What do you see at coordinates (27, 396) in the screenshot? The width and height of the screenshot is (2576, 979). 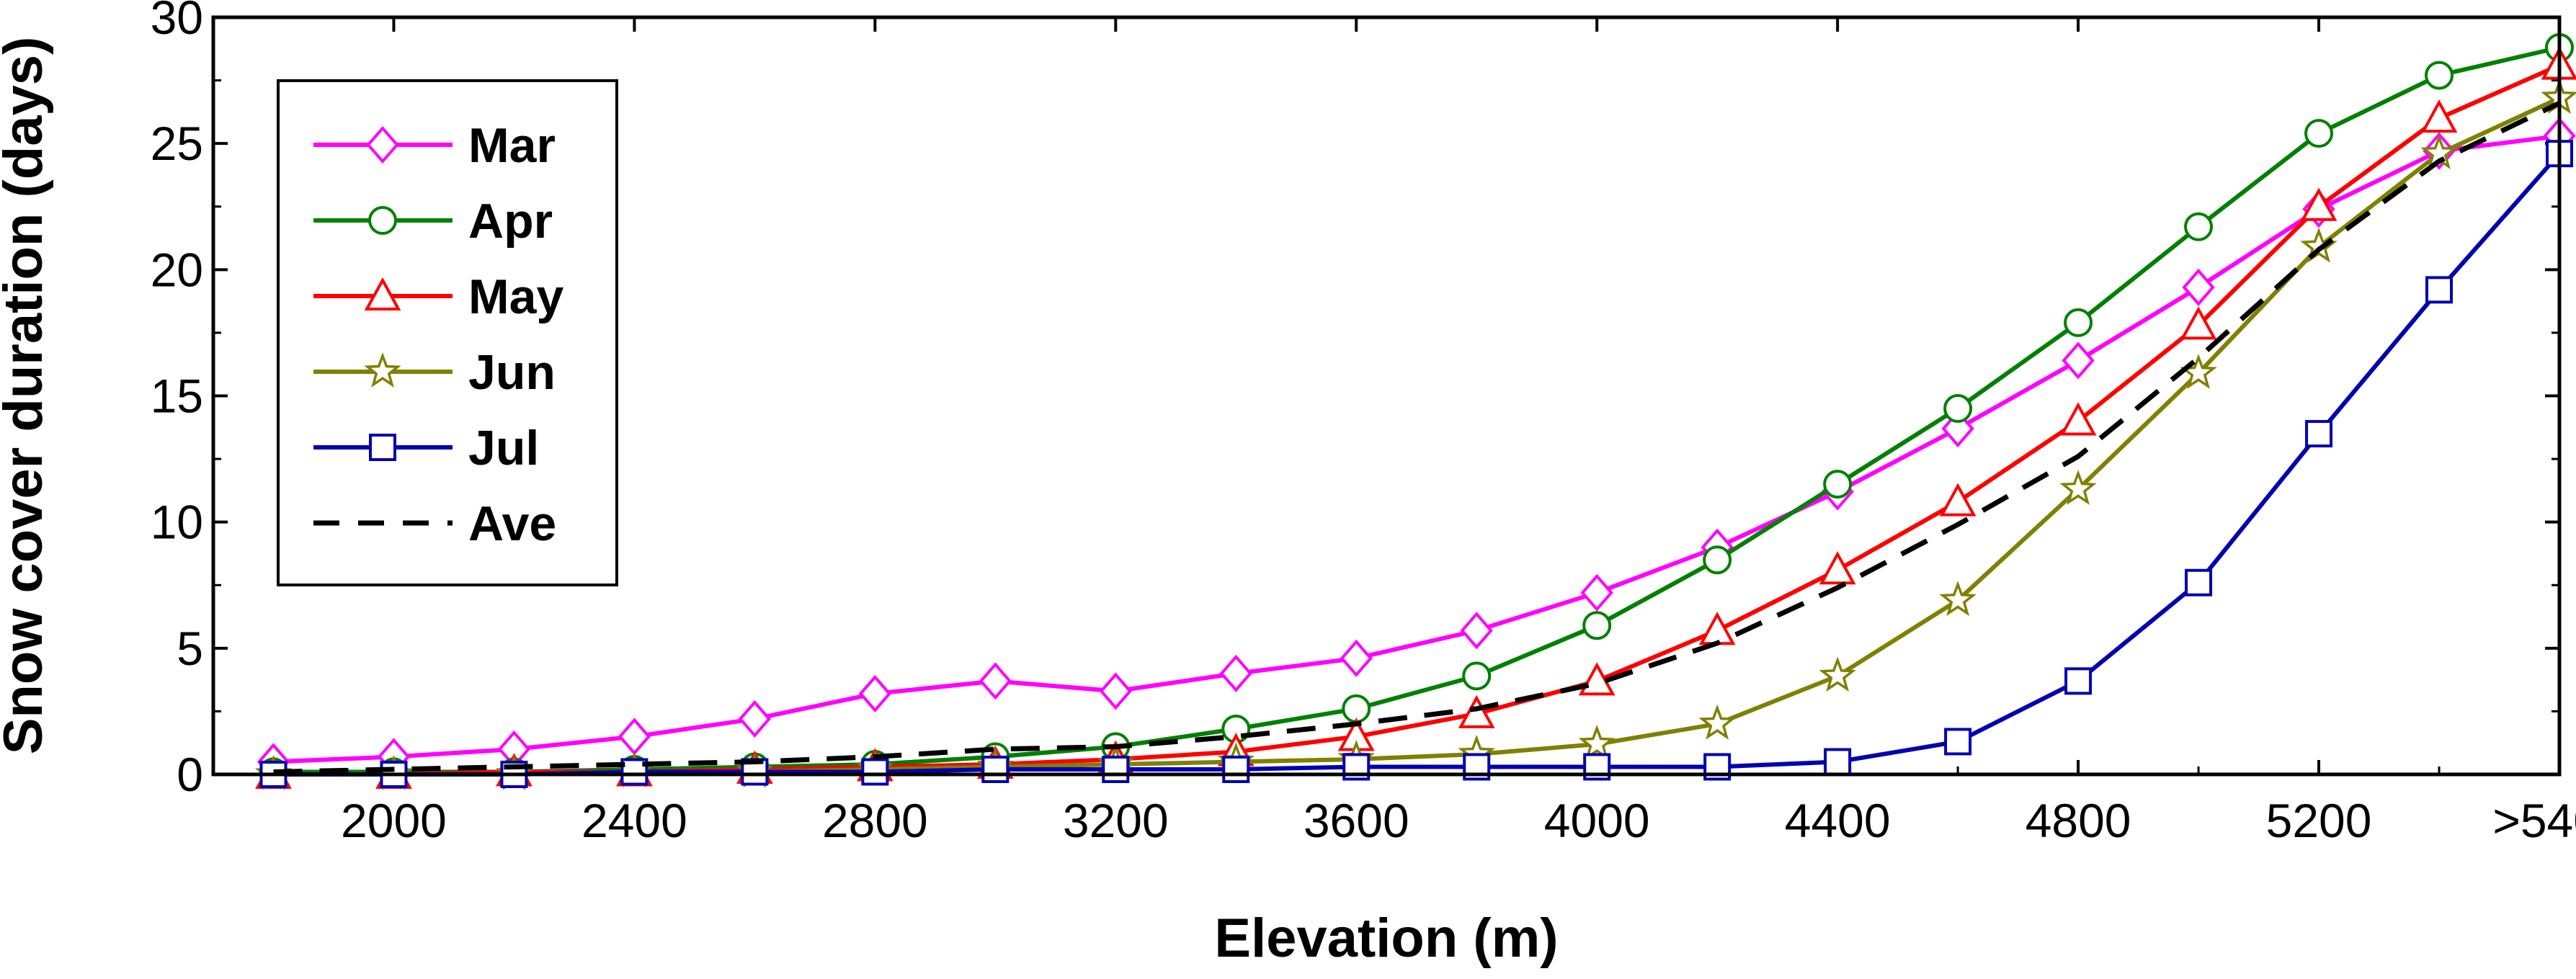 I see `y-axis-title: Snow cover duration (days)` at bounding box center [27, 396].